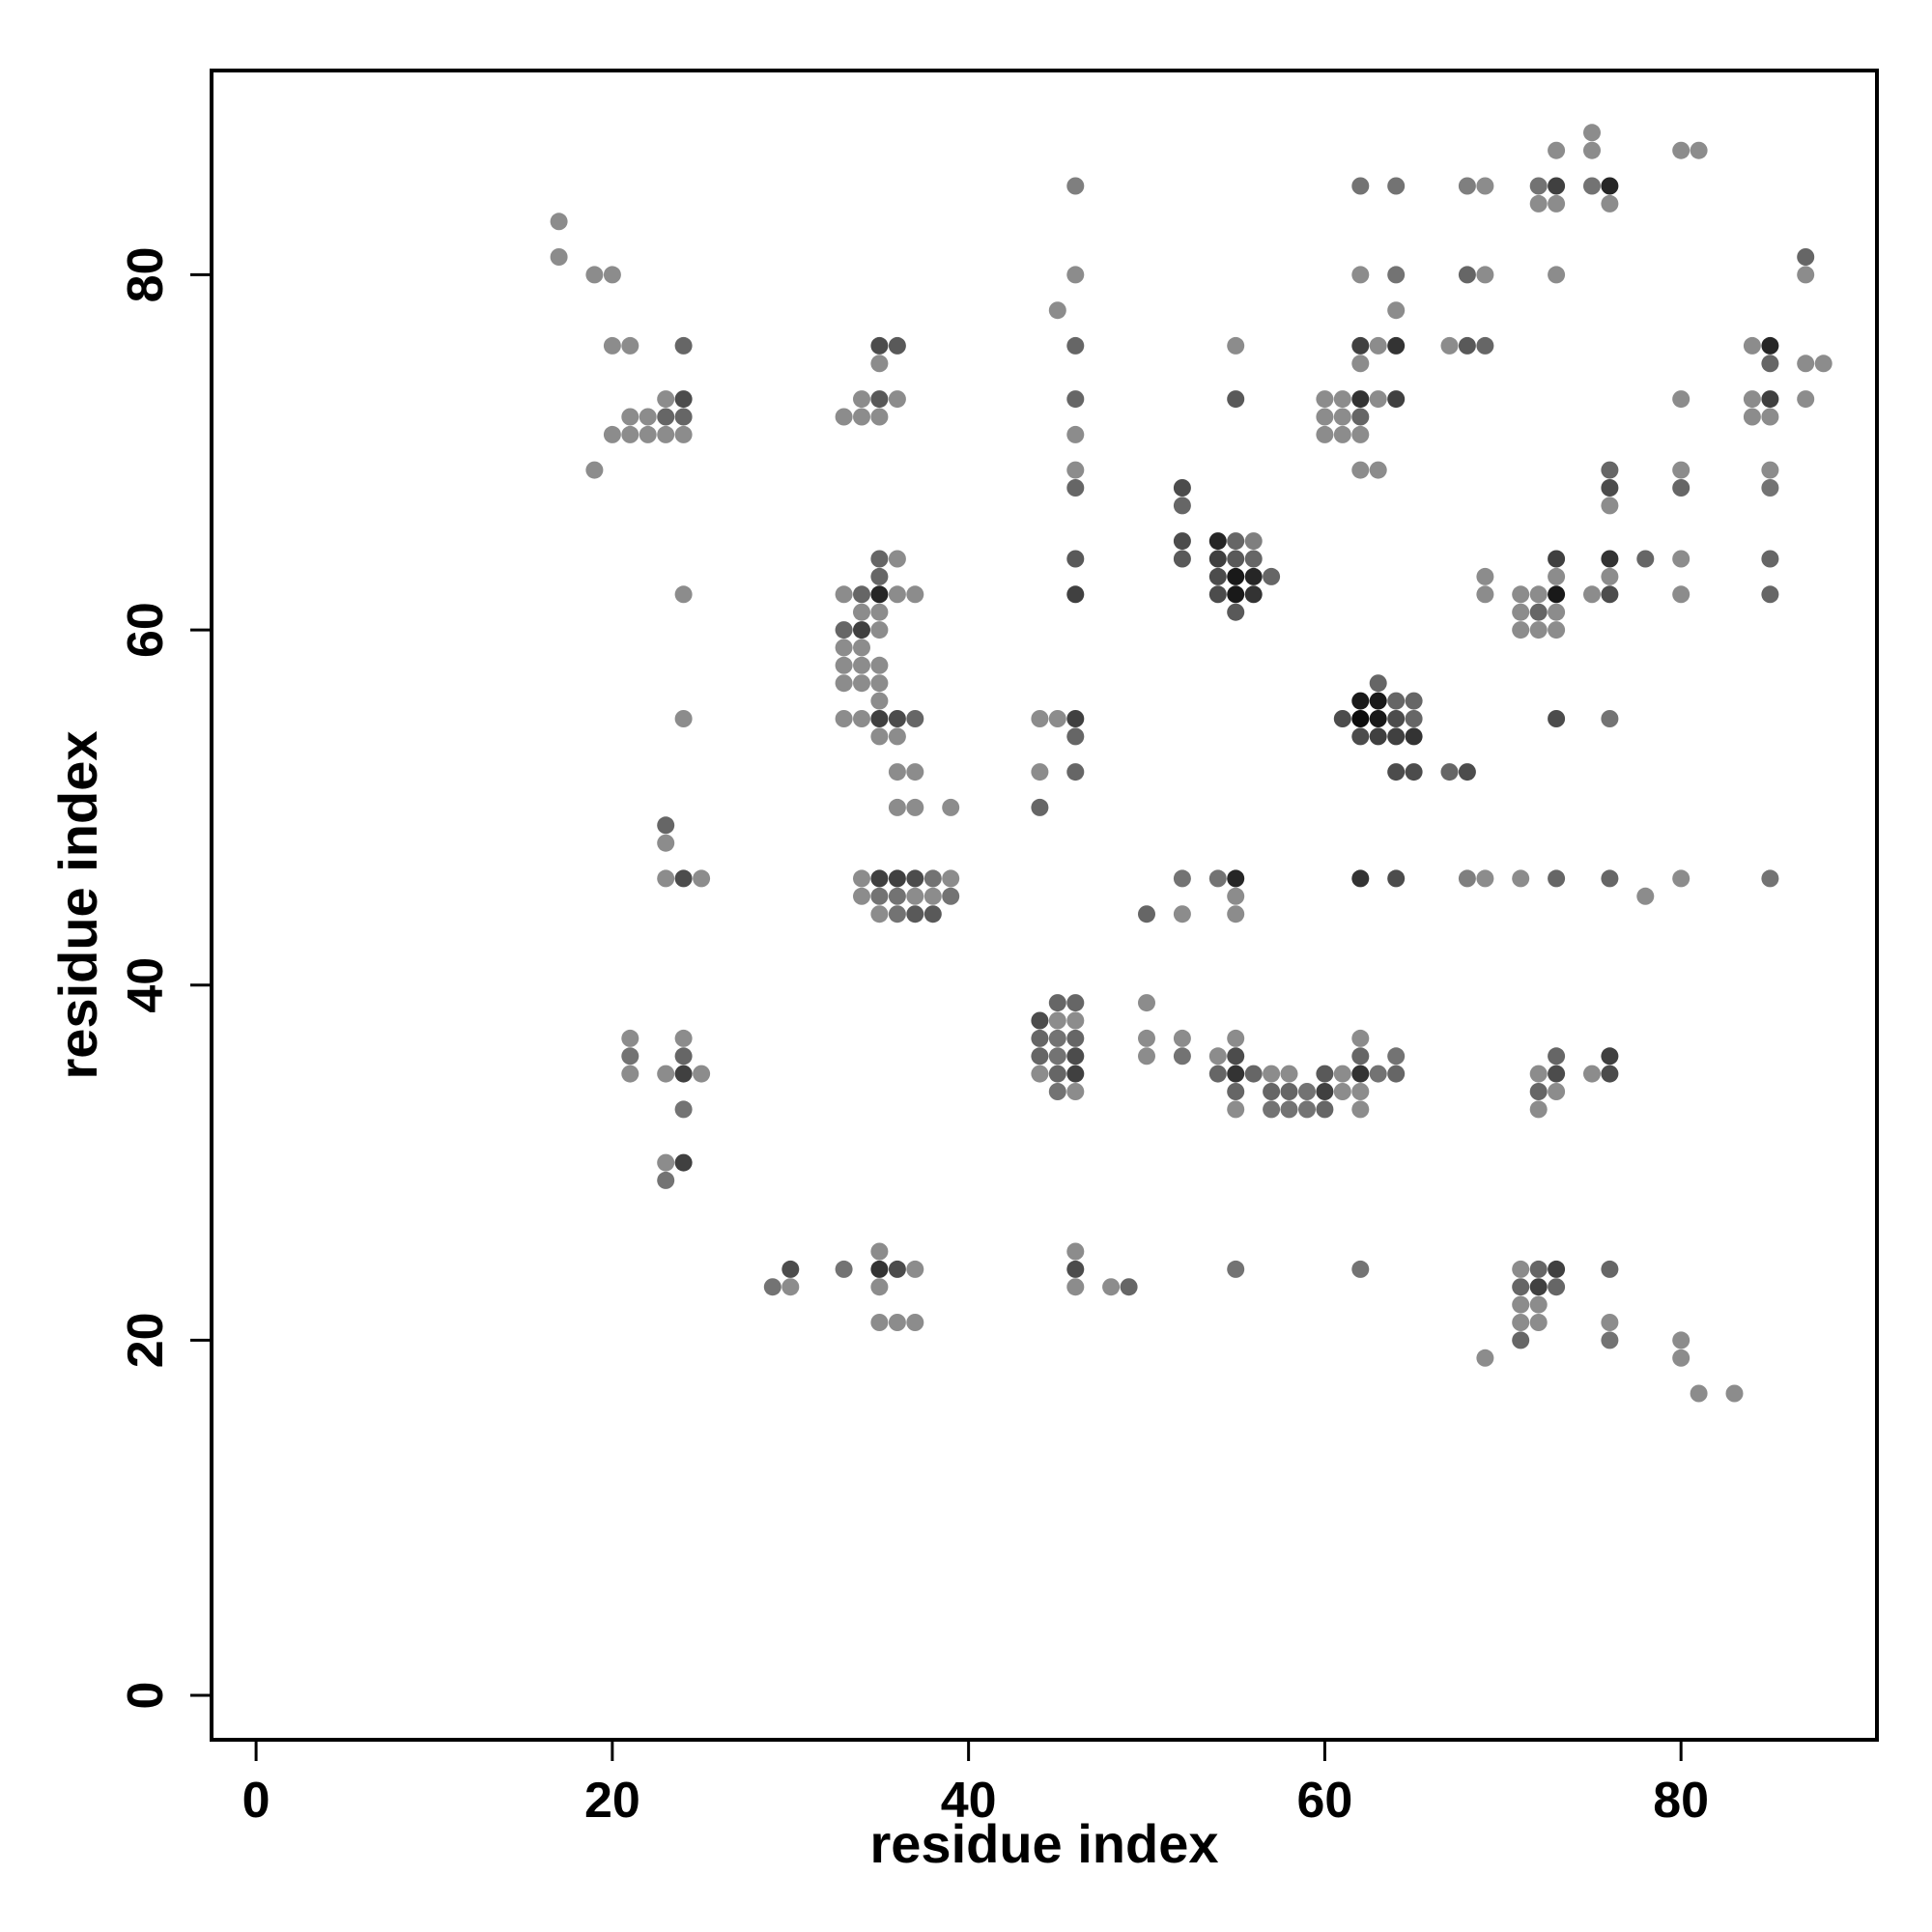 This screenshot has height=1932, width=1932. Describe the element at coordinates (146, 985) in the screenshot. I see `y-tick-label: 40` at that location.